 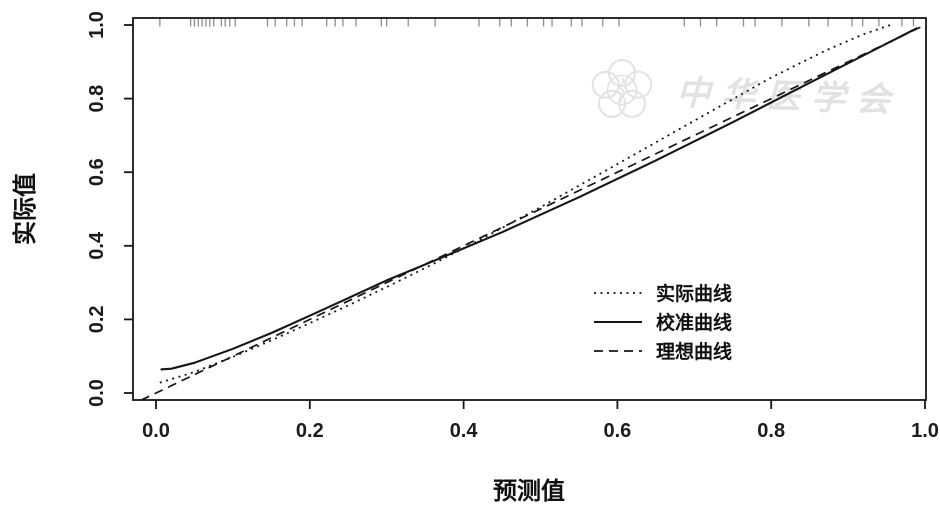 I want to click on x-axis-title: 预测值, so click(x=529, y=491).